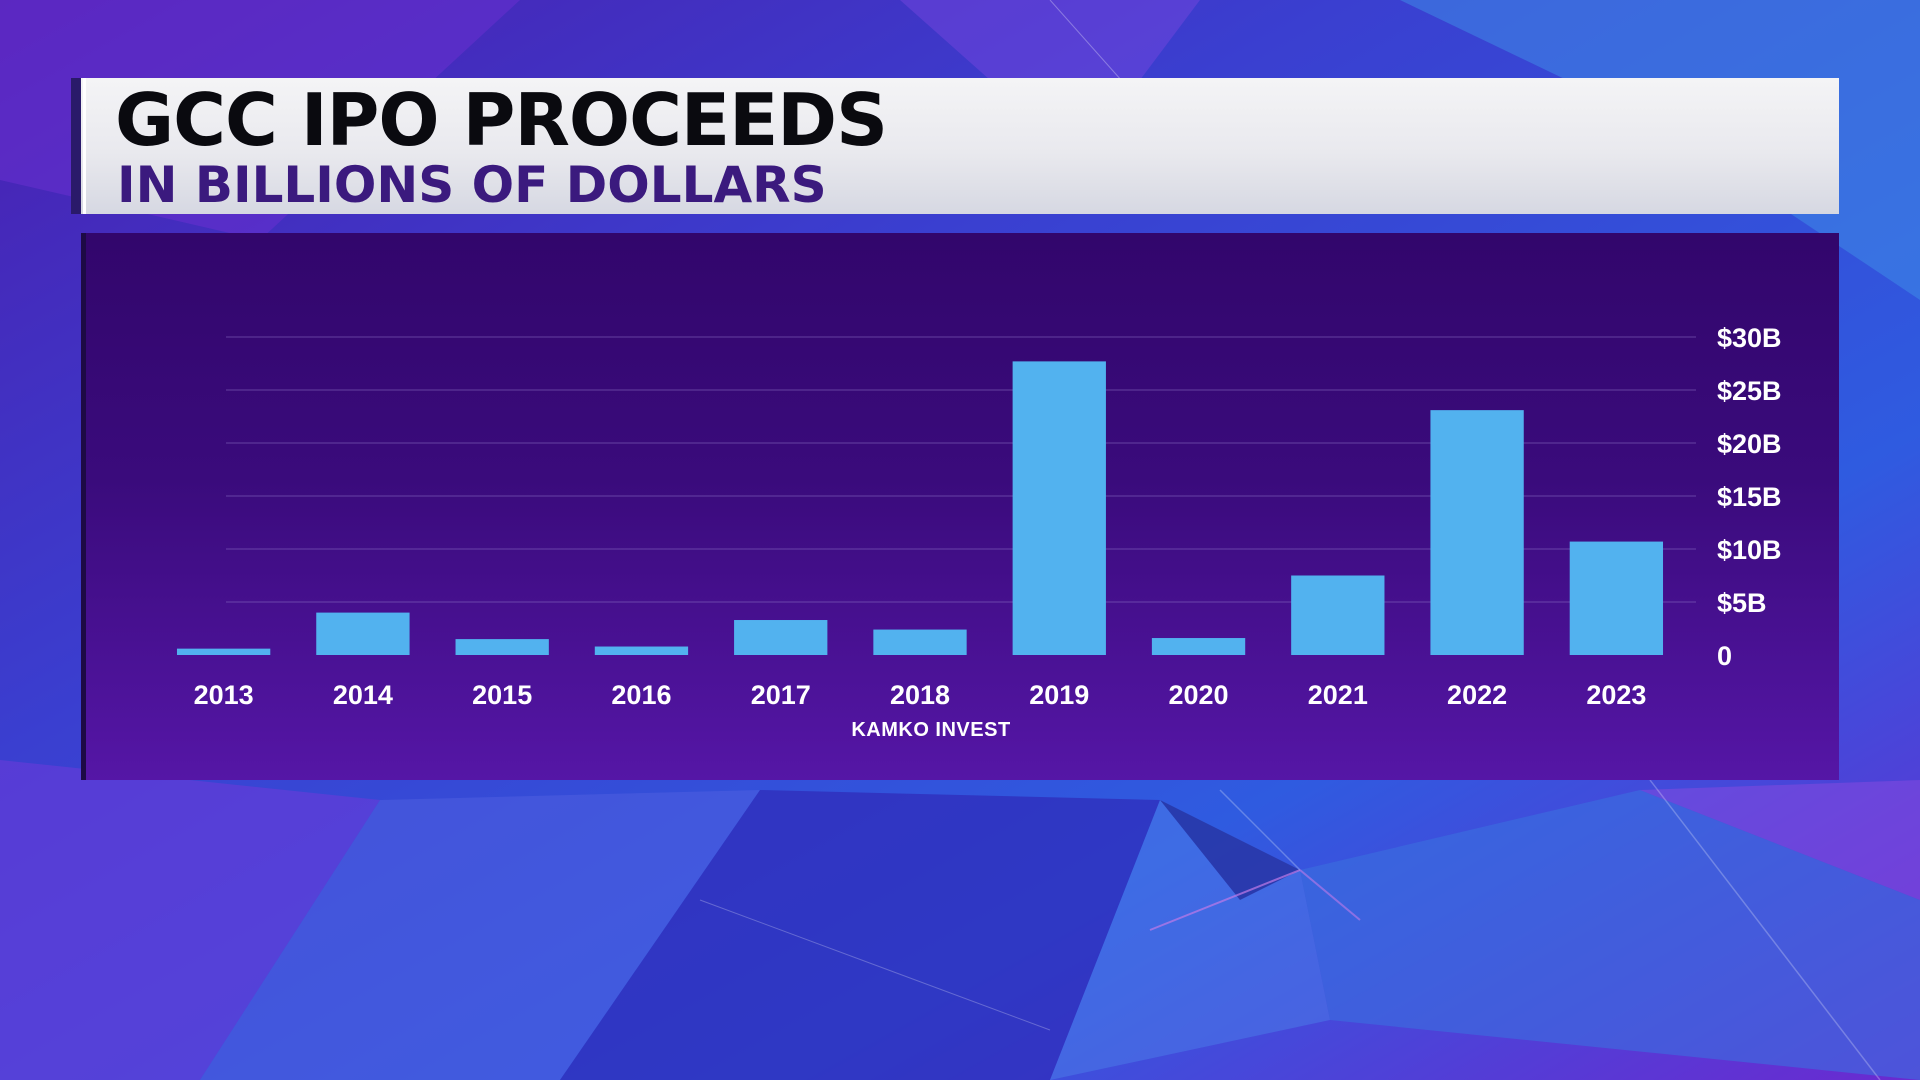 This screenshot has width=1920, height=1080. What do you see at coordinates (1616, 598) in the screenshot?
I see `bar-2023` at bounding box center [1616, 598].